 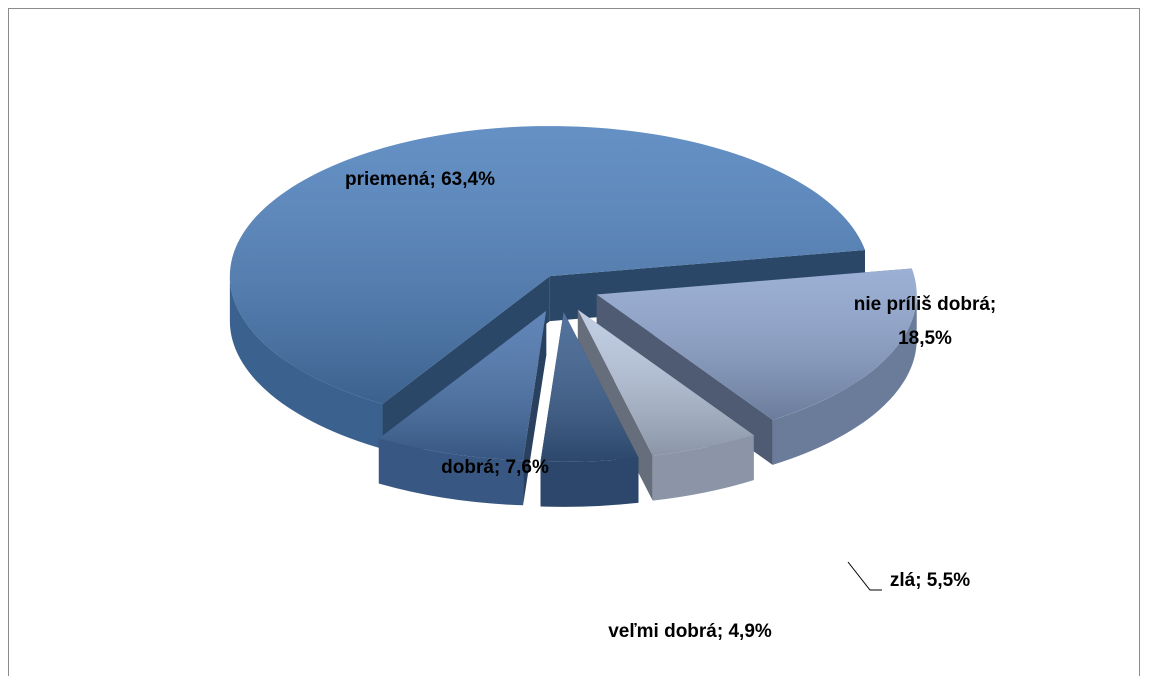 I want to click on data-label: zlá; 5,5%, so click(x=930, y=580).